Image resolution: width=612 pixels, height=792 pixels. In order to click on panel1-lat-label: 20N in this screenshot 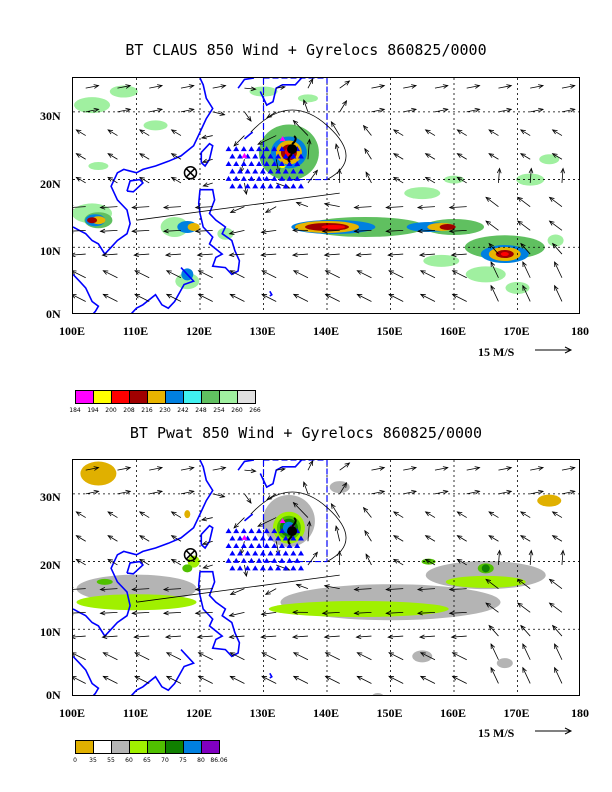, I will do `click(50, 184)`.